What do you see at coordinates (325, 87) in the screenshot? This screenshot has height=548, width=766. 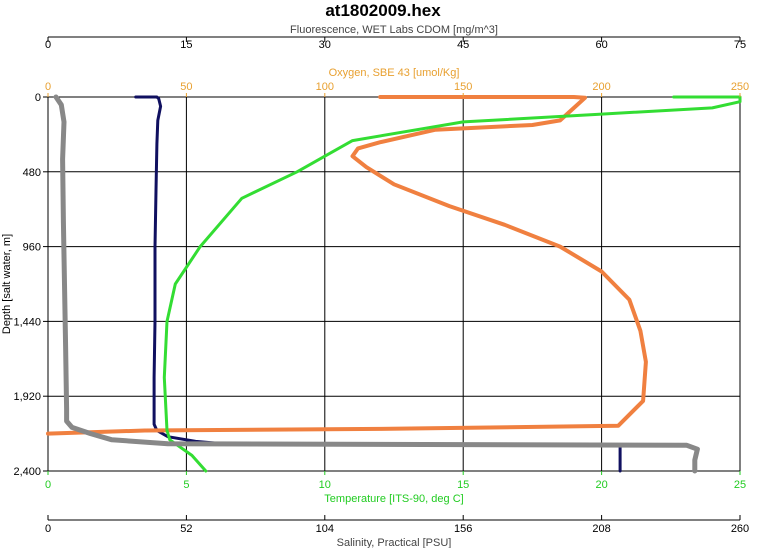 I see `oxy-tick-label: 100` at bounding box center [325, 87].